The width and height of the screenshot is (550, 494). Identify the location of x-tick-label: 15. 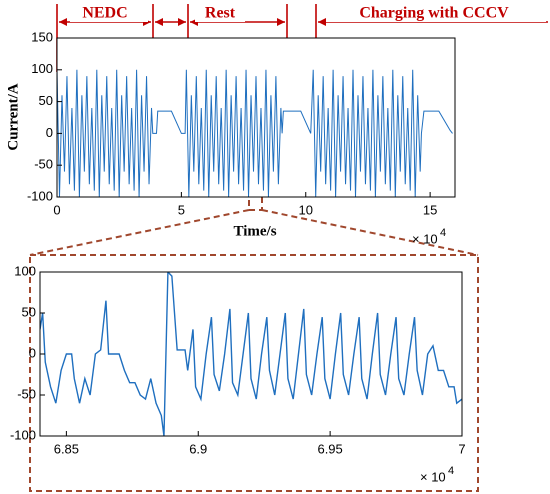
(430, 209).